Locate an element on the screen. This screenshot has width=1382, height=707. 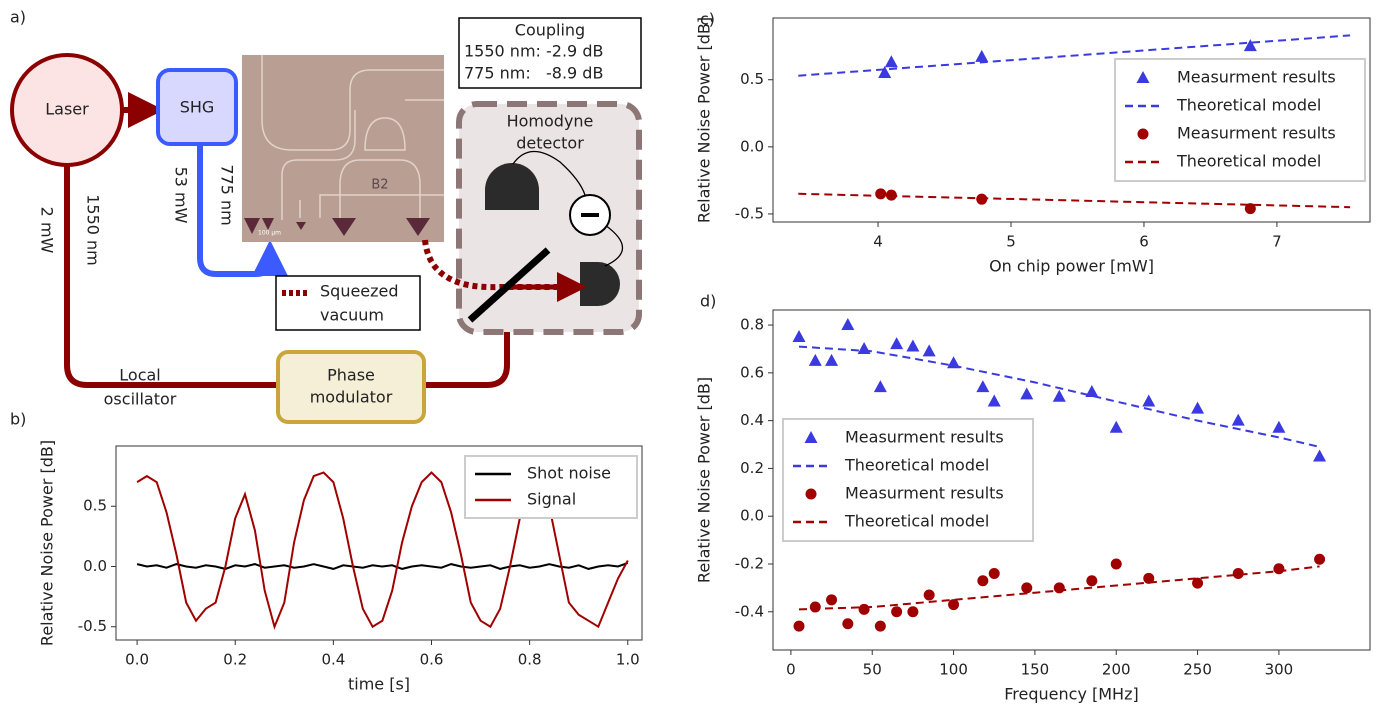
coupling-line: 1550 nm: -2.9 dB is located at coordinates (533, 51).